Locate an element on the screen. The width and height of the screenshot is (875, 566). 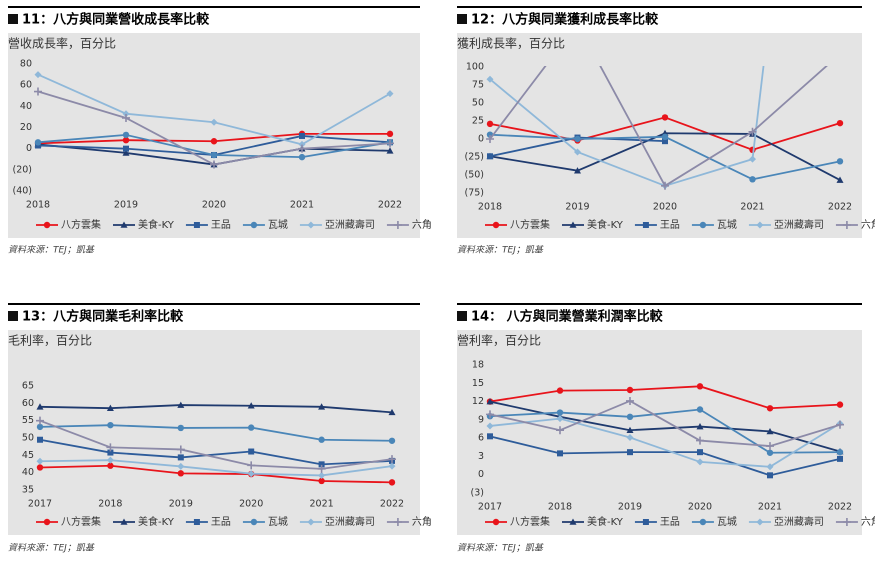
y-axis-label: 毛利率，百分比 is located at coordinates (50, 340).